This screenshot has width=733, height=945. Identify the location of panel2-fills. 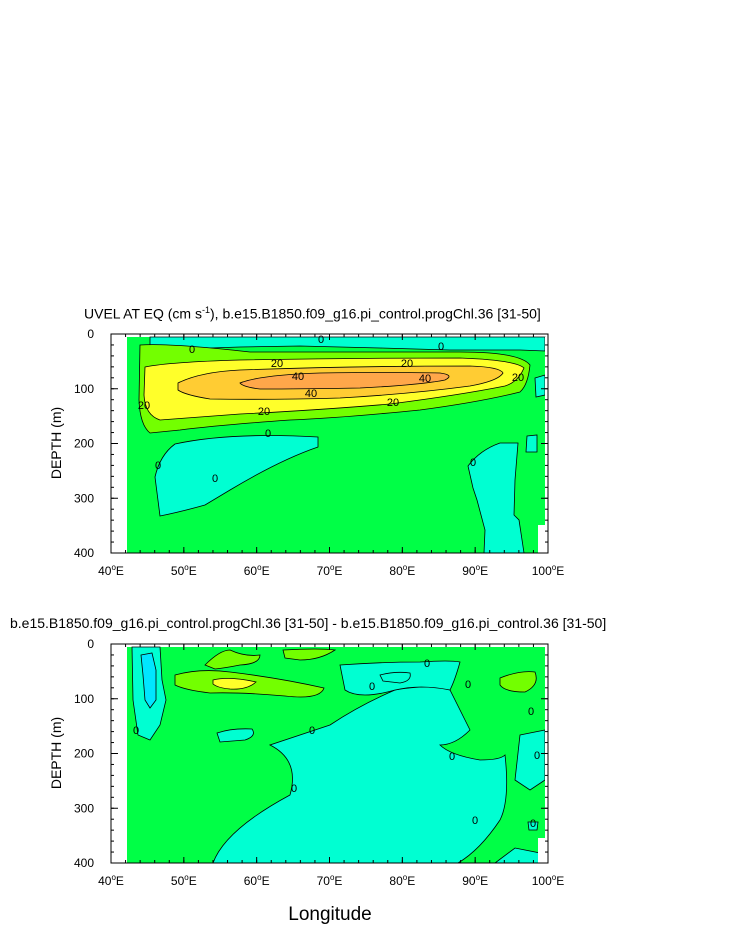
(329, 754).